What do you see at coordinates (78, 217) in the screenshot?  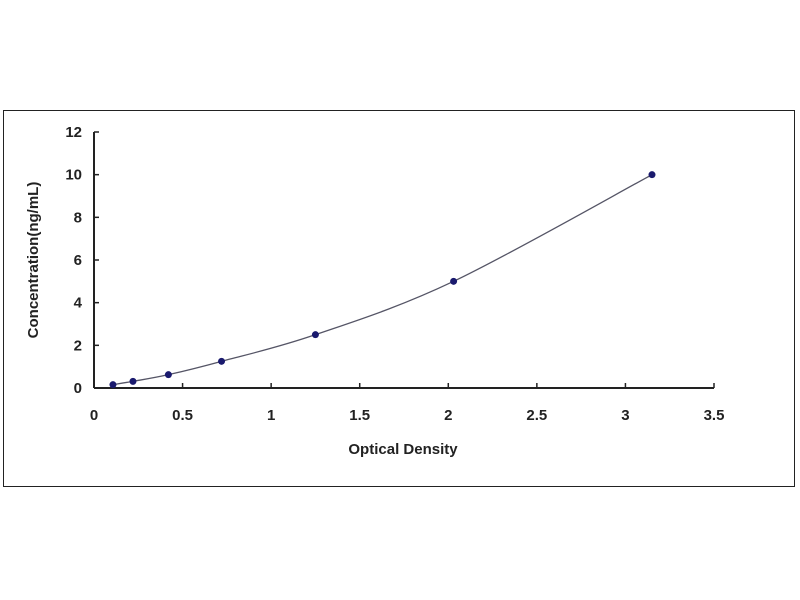 I see `y-tick-label: 8` at bounding box center [78, 217].